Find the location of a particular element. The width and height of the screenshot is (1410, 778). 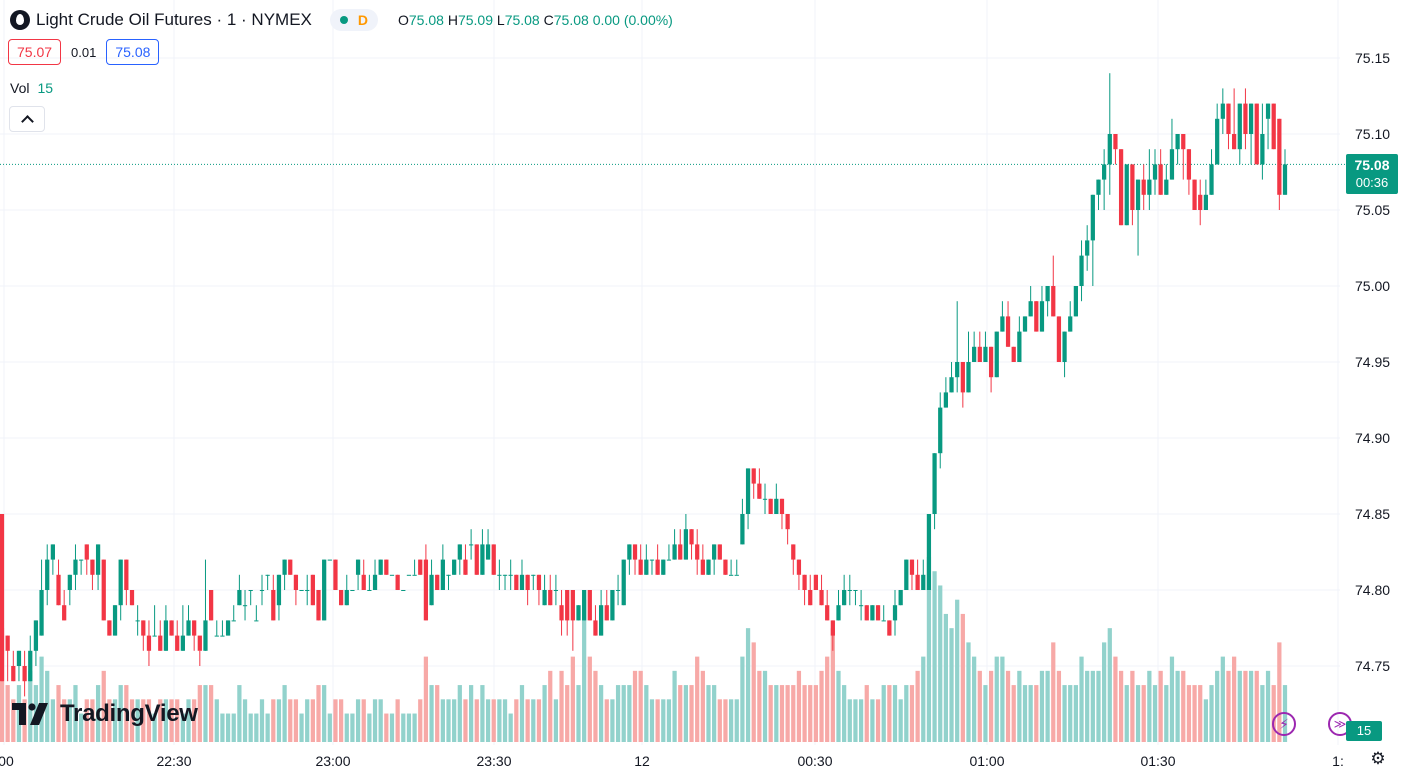

delayed-badge: D is located at coordinates (362, 20).